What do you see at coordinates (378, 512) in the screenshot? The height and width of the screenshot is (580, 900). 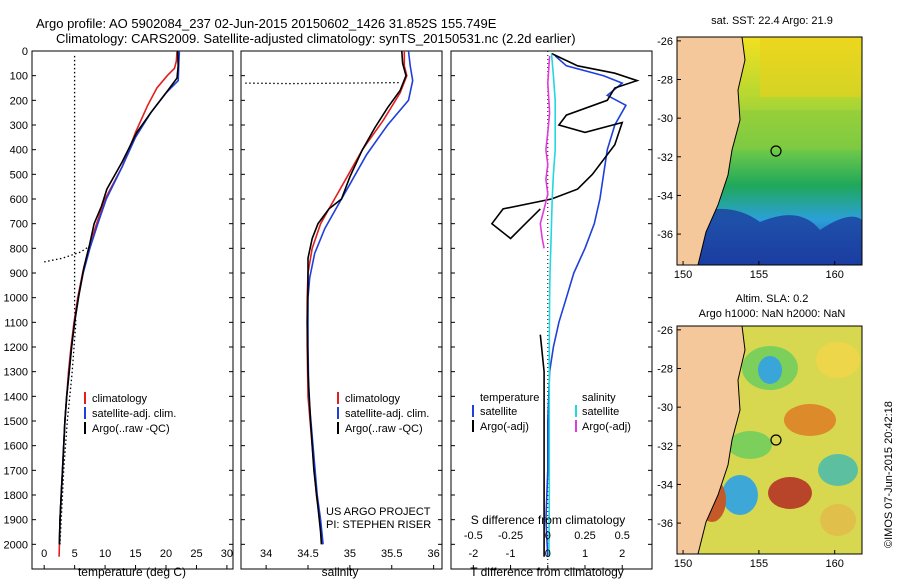 I see `project-name: US ARGO PROJECT` at bounding box center [378, 512].